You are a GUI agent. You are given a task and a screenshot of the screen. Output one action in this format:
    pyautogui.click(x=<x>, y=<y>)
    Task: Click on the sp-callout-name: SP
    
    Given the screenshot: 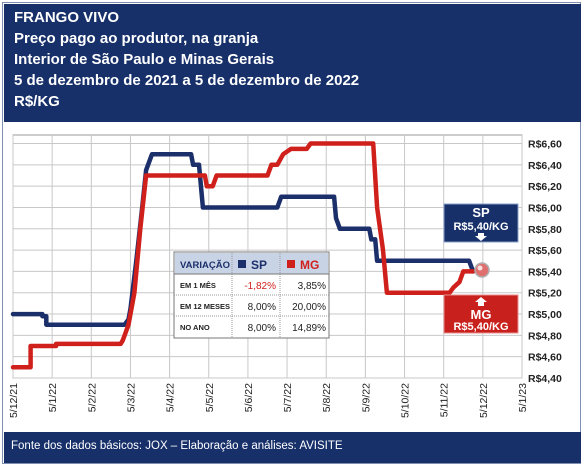 What is the action you would take?
    pyautogui.click(x=481, y=212)
    